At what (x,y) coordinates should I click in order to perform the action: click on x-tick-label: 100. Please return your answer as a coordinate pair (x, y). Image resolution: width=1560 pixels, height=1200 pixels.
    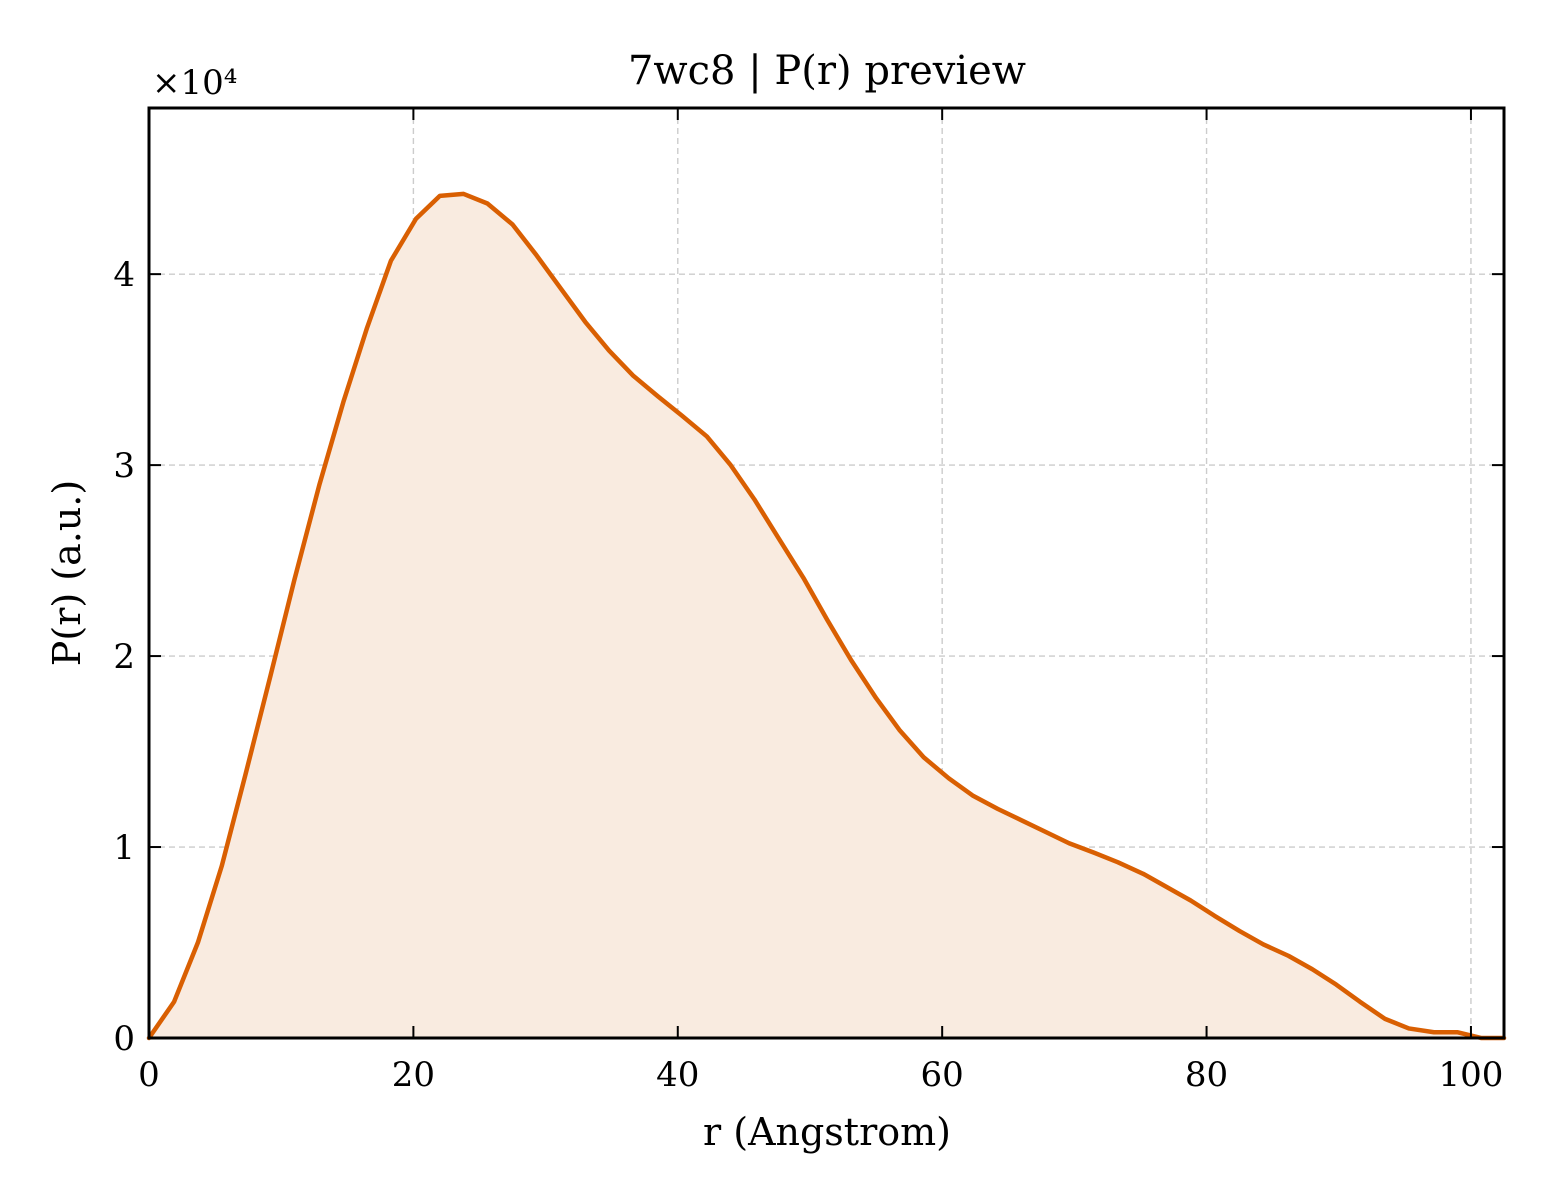
    Looking at the image, I should click on (1470, 1075).